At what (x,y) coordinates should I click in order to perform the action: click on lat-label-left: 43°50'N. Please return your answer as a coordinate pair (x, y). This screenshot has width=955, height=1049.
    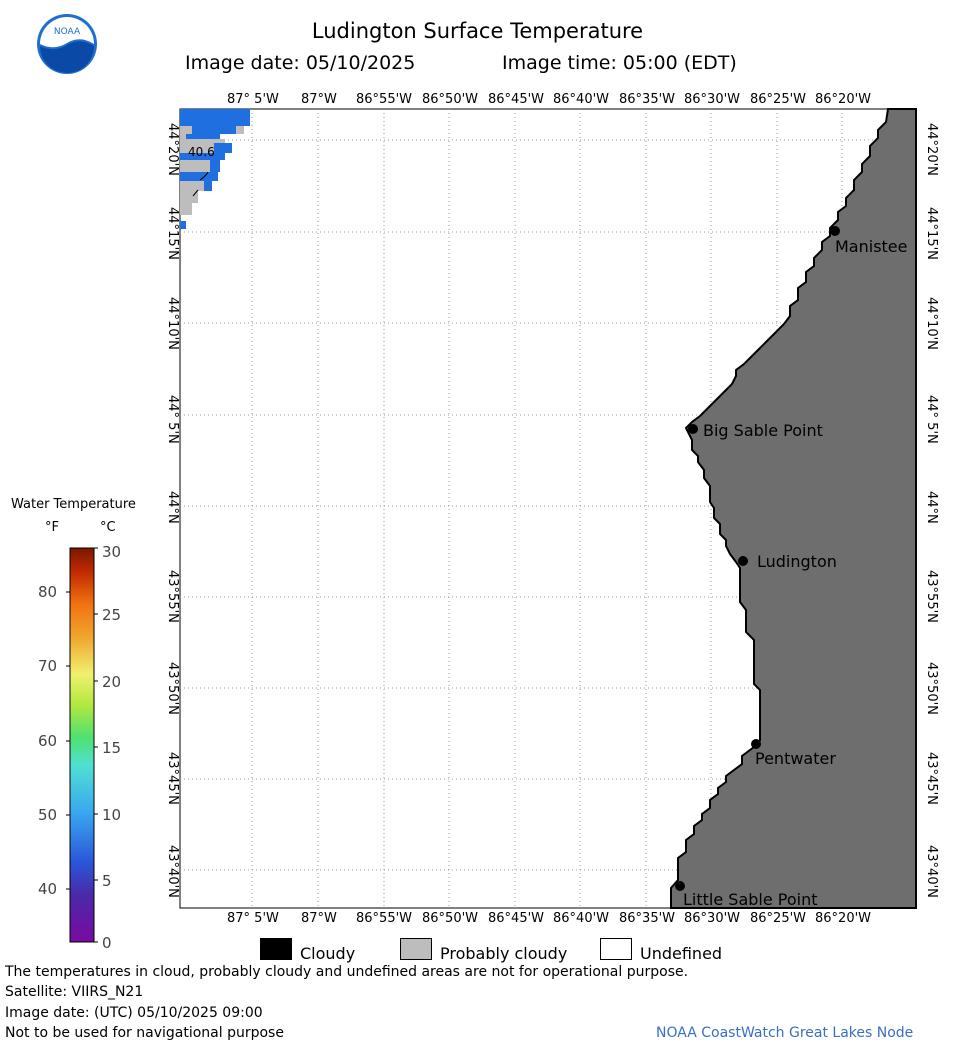
    Looking at the image, I should click on (172, 688).